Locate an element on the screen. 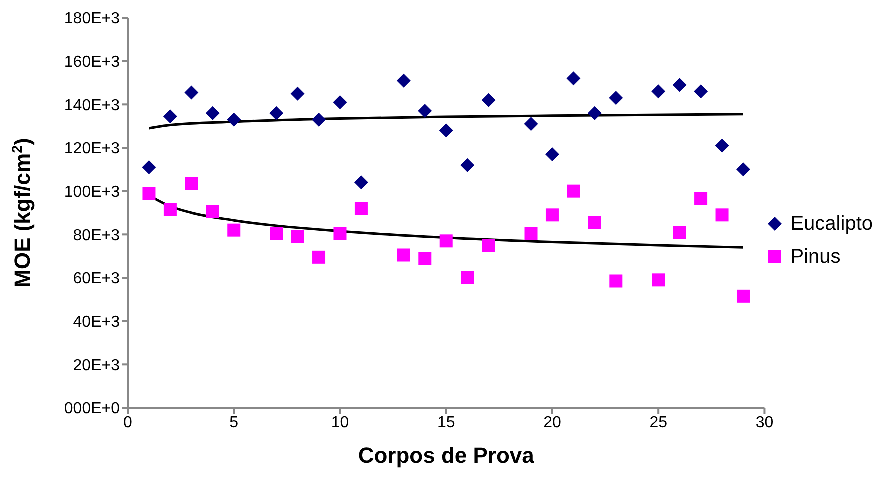 The height and width of the screenshot is (481, 891). x-tick-label: 15 is located at coordinates (446, 423).